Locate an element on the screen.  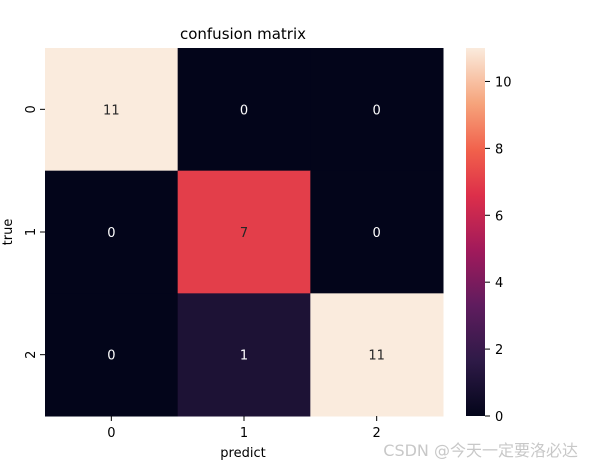
y-axis-ticks: 0 1 2 is located at coordinates (34, 232).